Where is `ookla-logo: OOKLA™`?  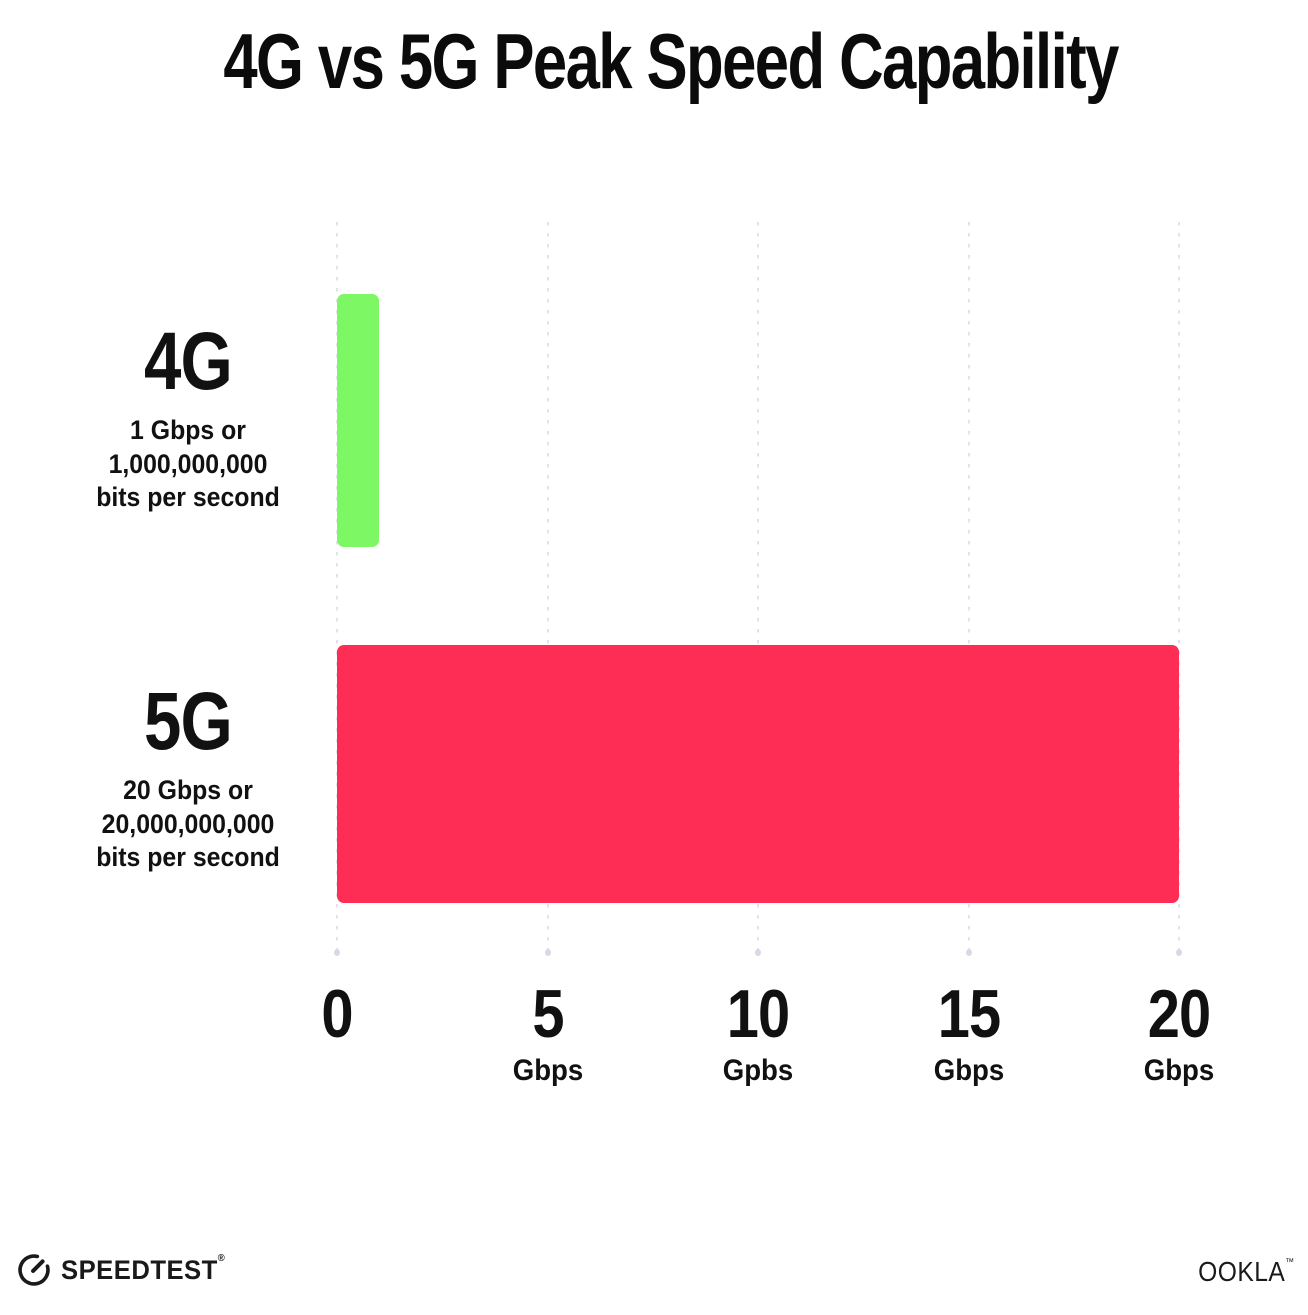 ookla-logo: OOKLA™ is located at coordinates (1246, 1272).